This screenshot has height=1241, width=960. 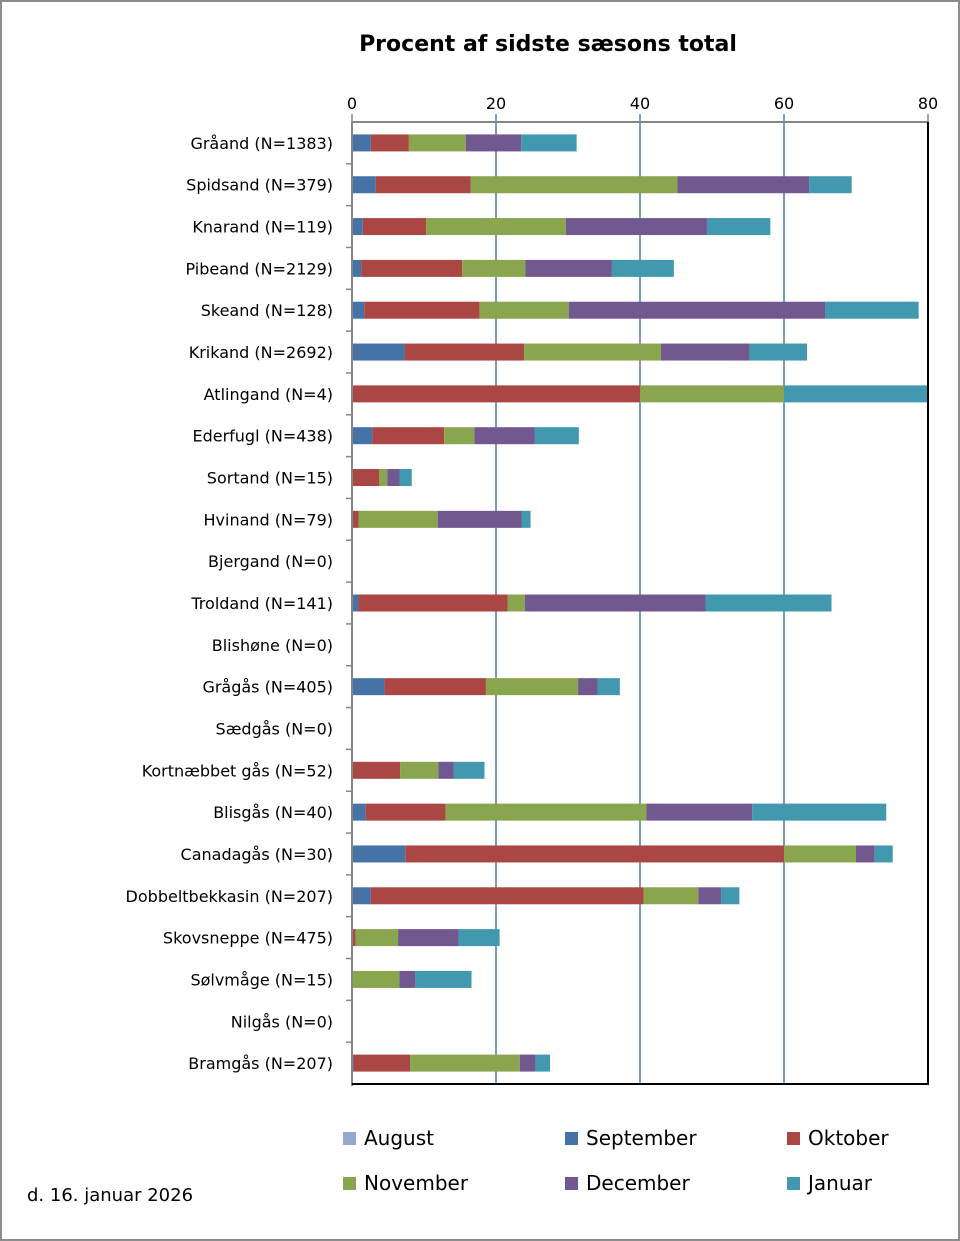 What do you see at coordinates (352, 103) in the screenshot?
I see `x-tick-label: 0` at bounding box center [352, 103].